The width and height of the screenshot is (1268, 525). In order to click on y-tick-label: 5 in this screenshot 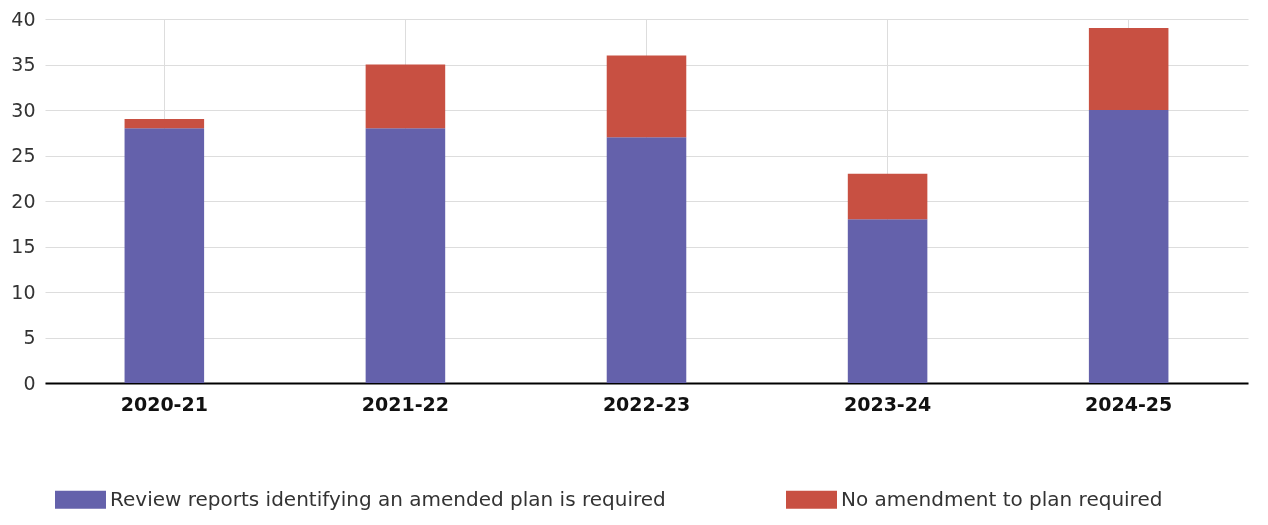, I will do `click(29, 337)`.